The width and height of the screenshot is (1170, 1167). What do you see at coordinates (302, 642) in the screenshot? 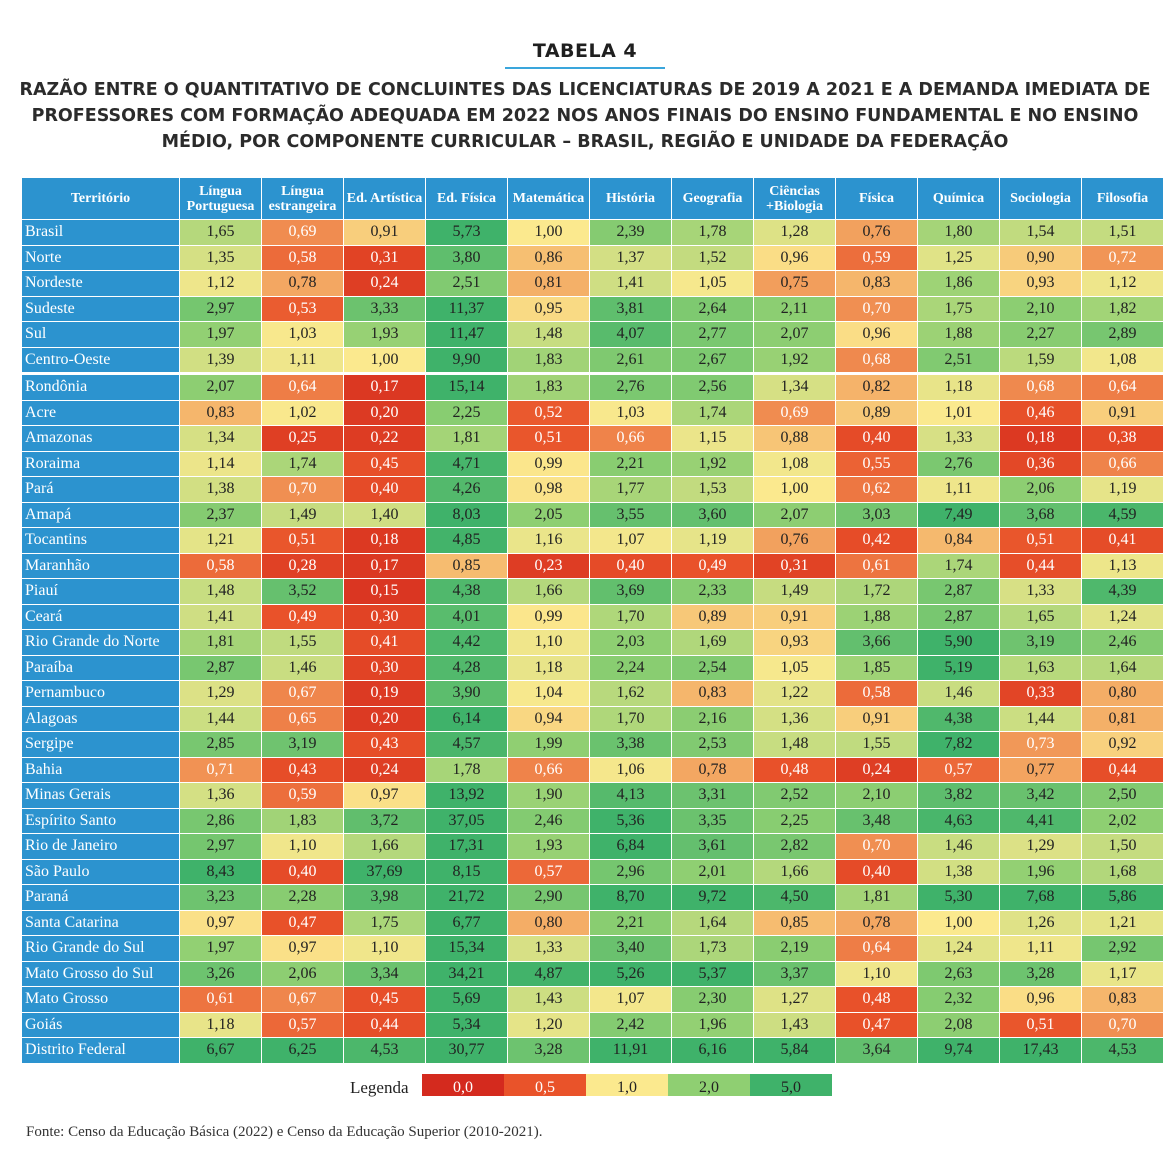
I see `ratio-cell: 1,55` at bounding box center [302, 642].